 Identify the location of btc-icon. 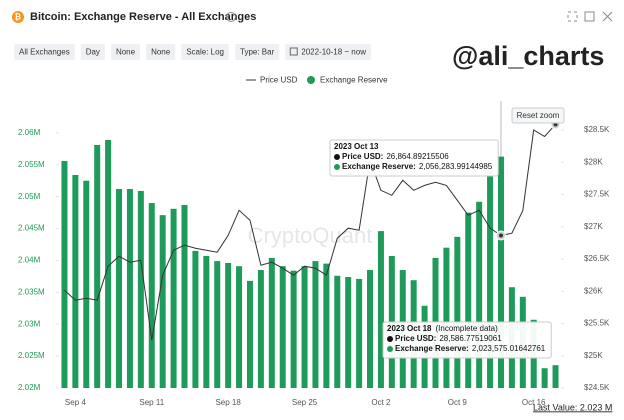
(18, 17).